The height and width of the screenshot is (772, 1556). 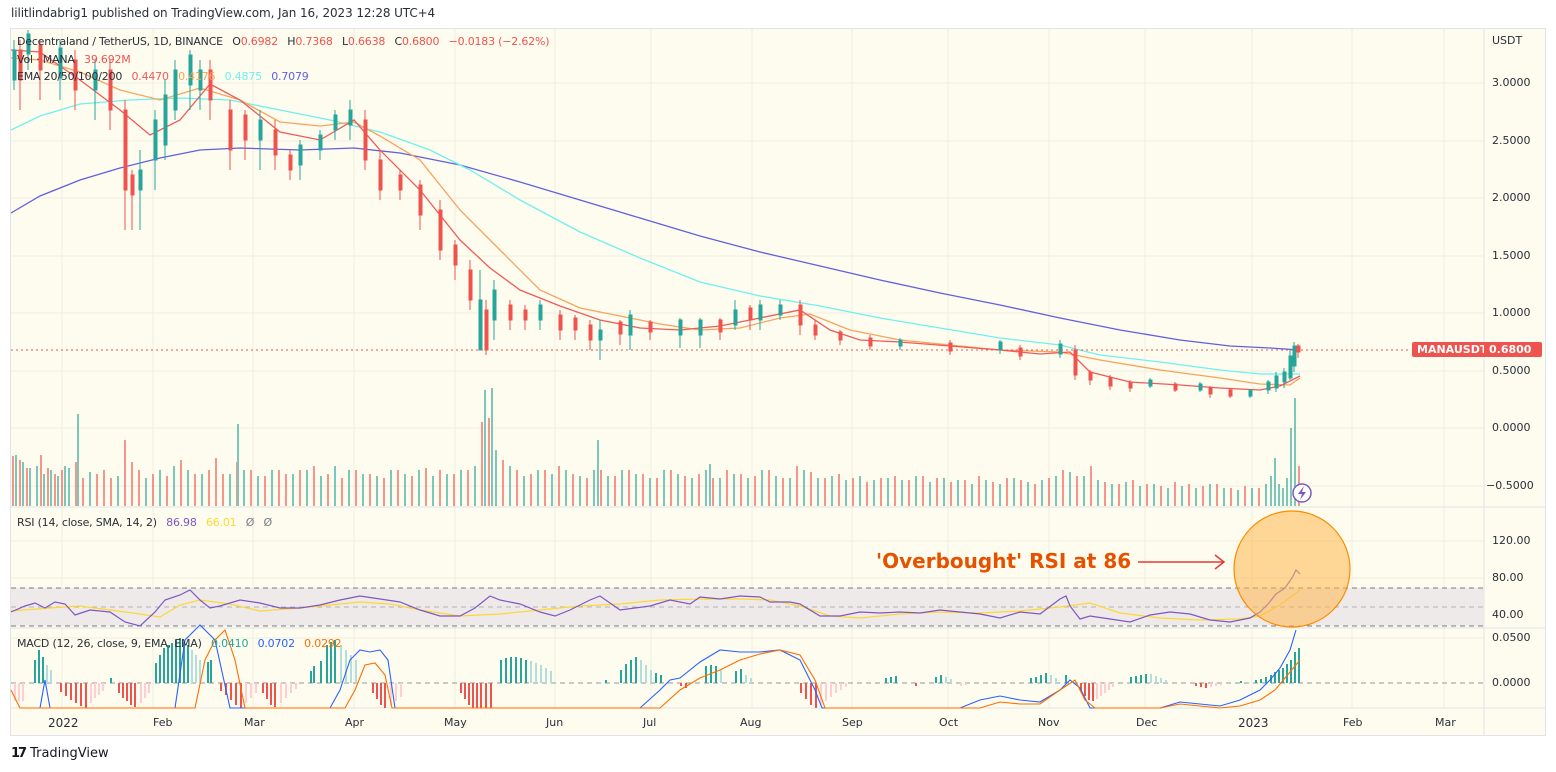 I want to click on lightning-icon, so click(x=1302, y=493).